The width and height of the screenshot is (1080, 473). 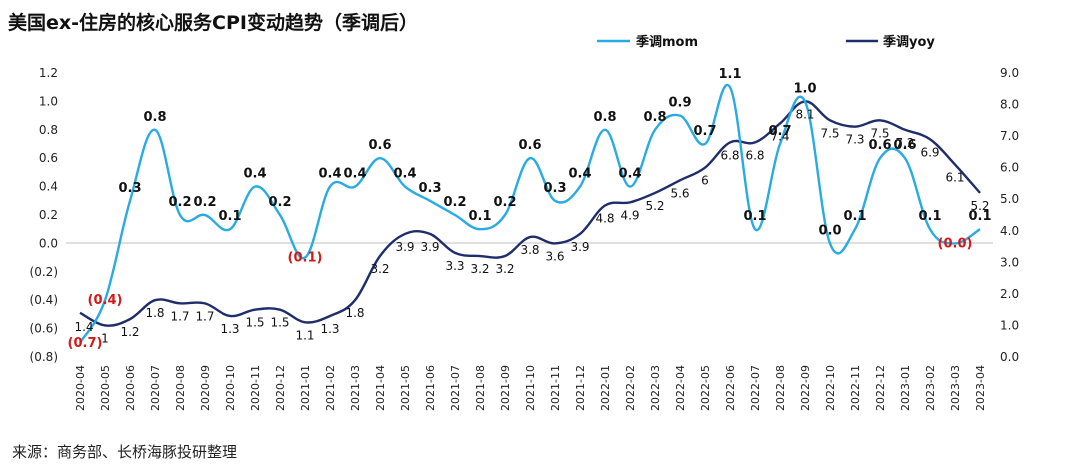 I want to click on yoy-data-label: 6.9, so click(x=929, y=152).